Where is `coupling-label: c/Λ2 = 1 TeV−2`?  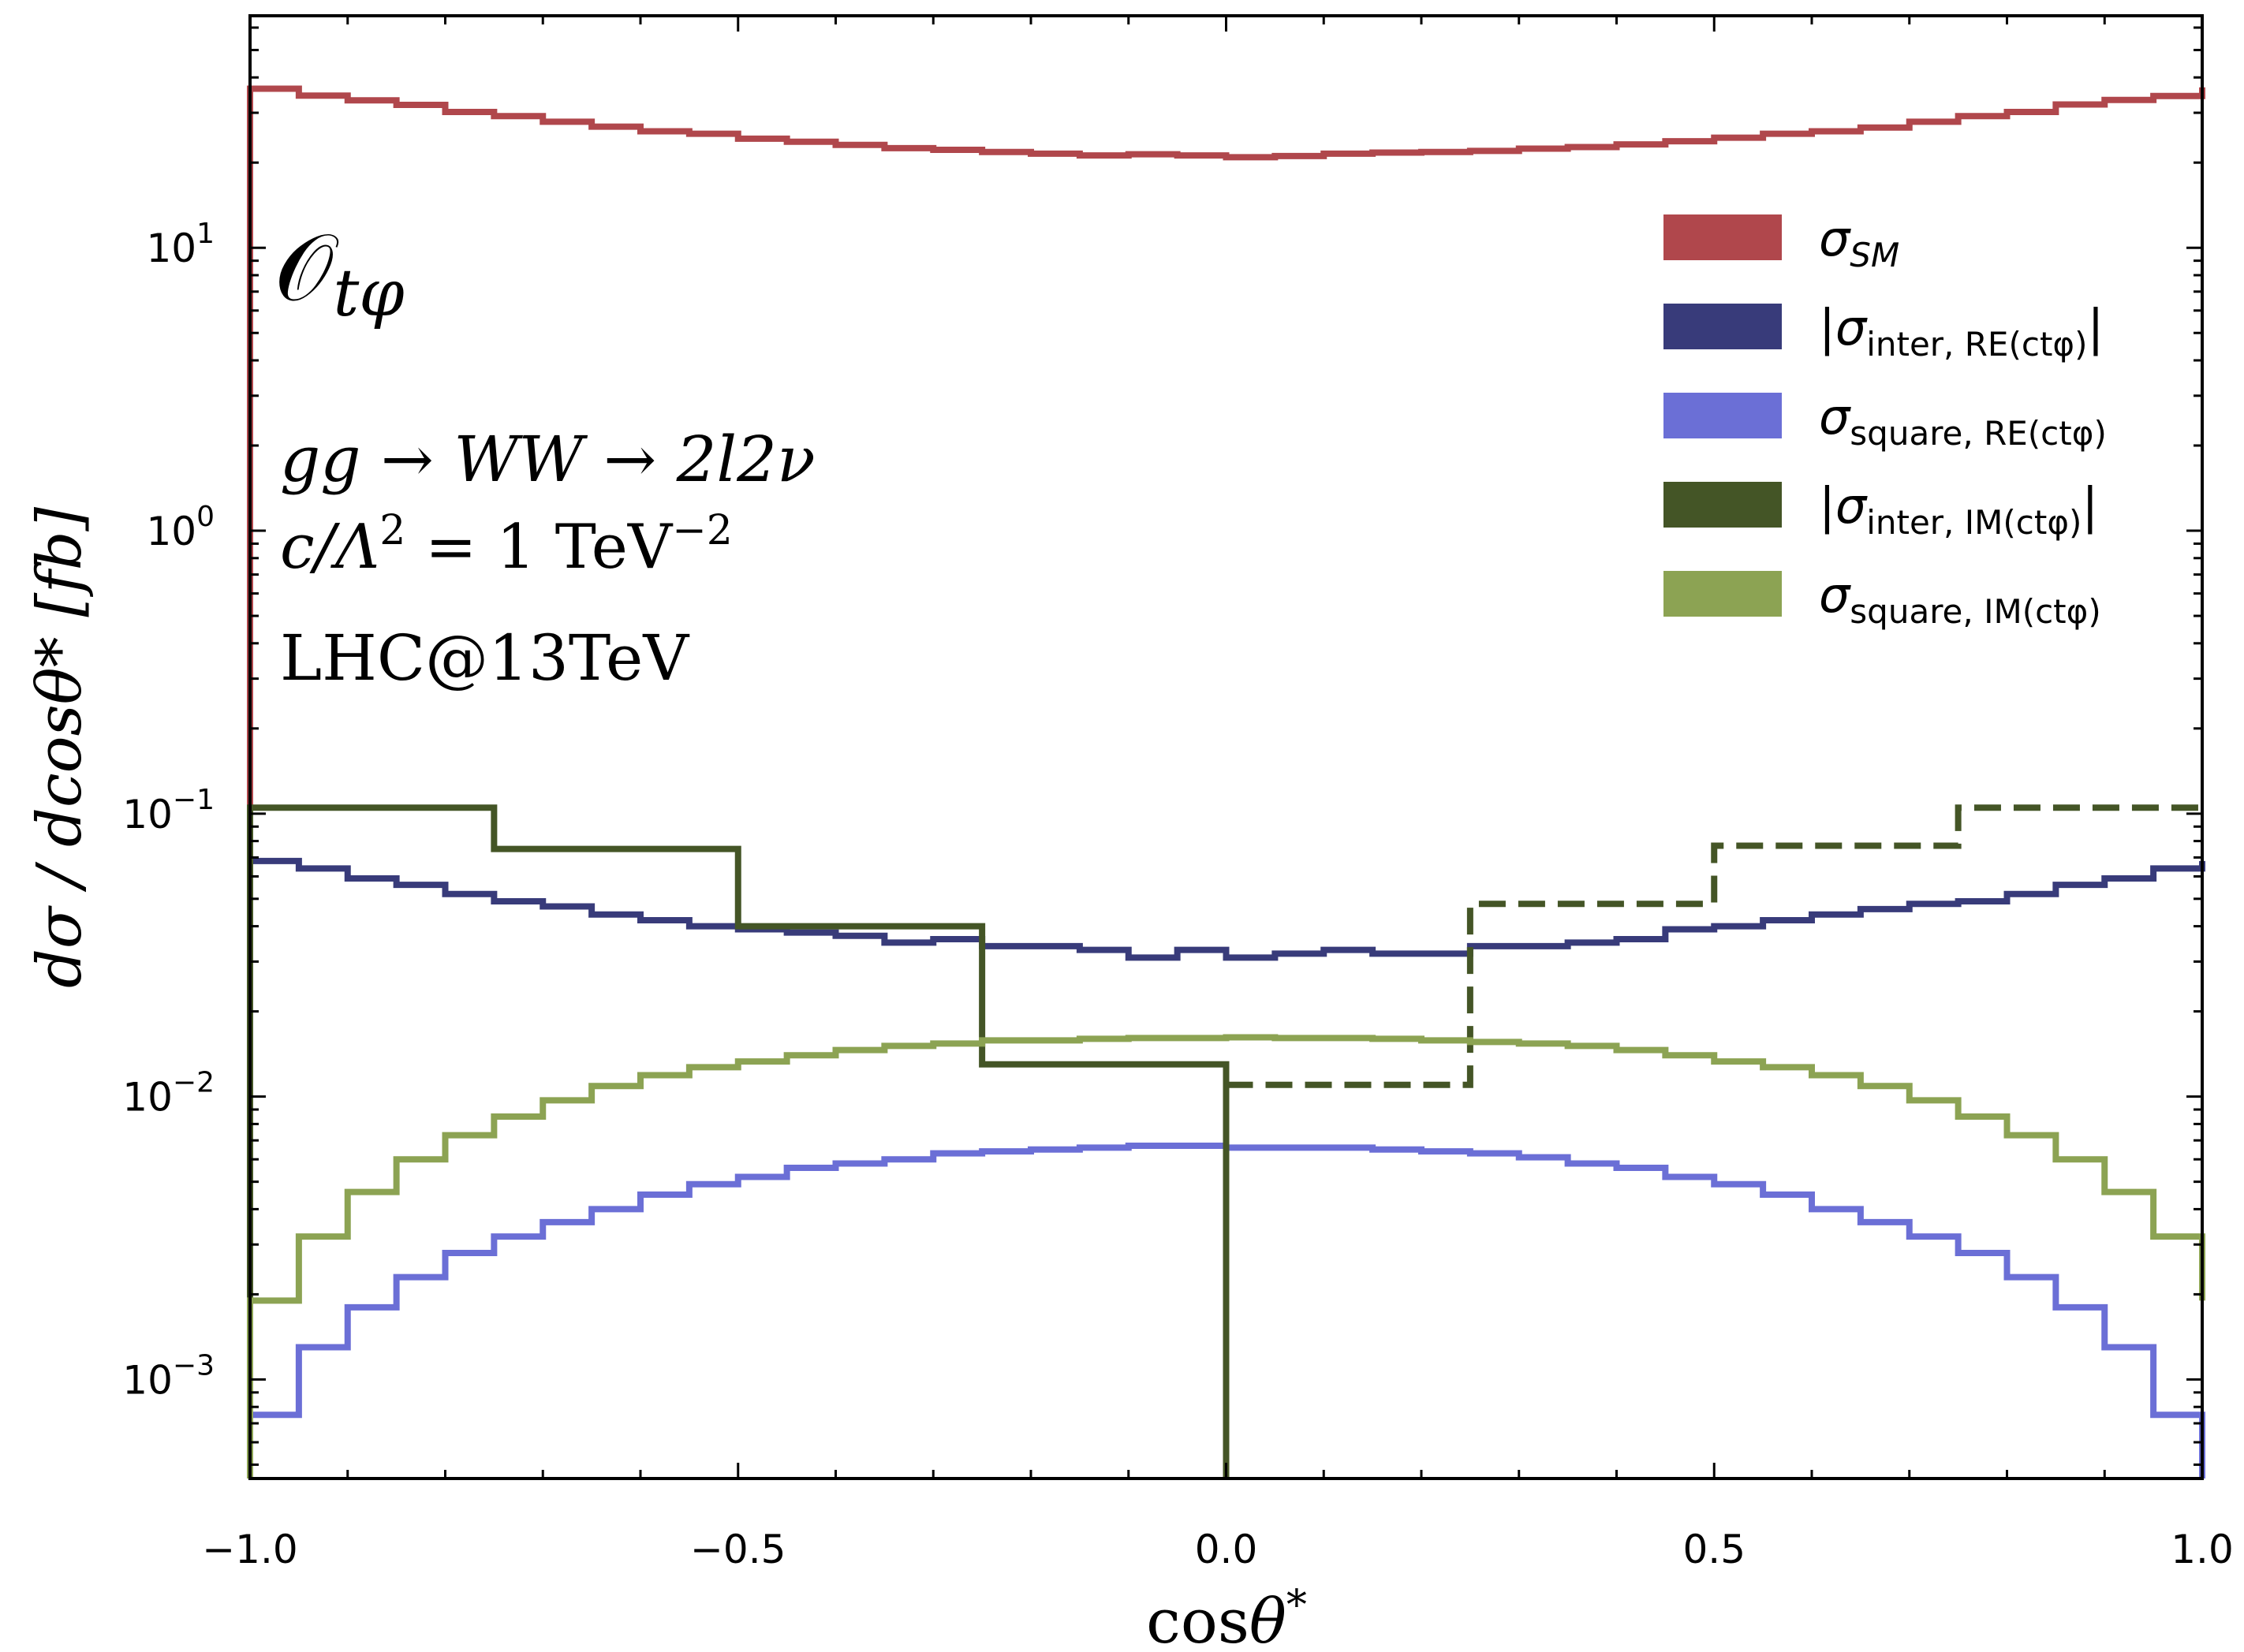 coupling-label: c/Λ2 = 1 TeV−2 is located at coordinates (506, 545).